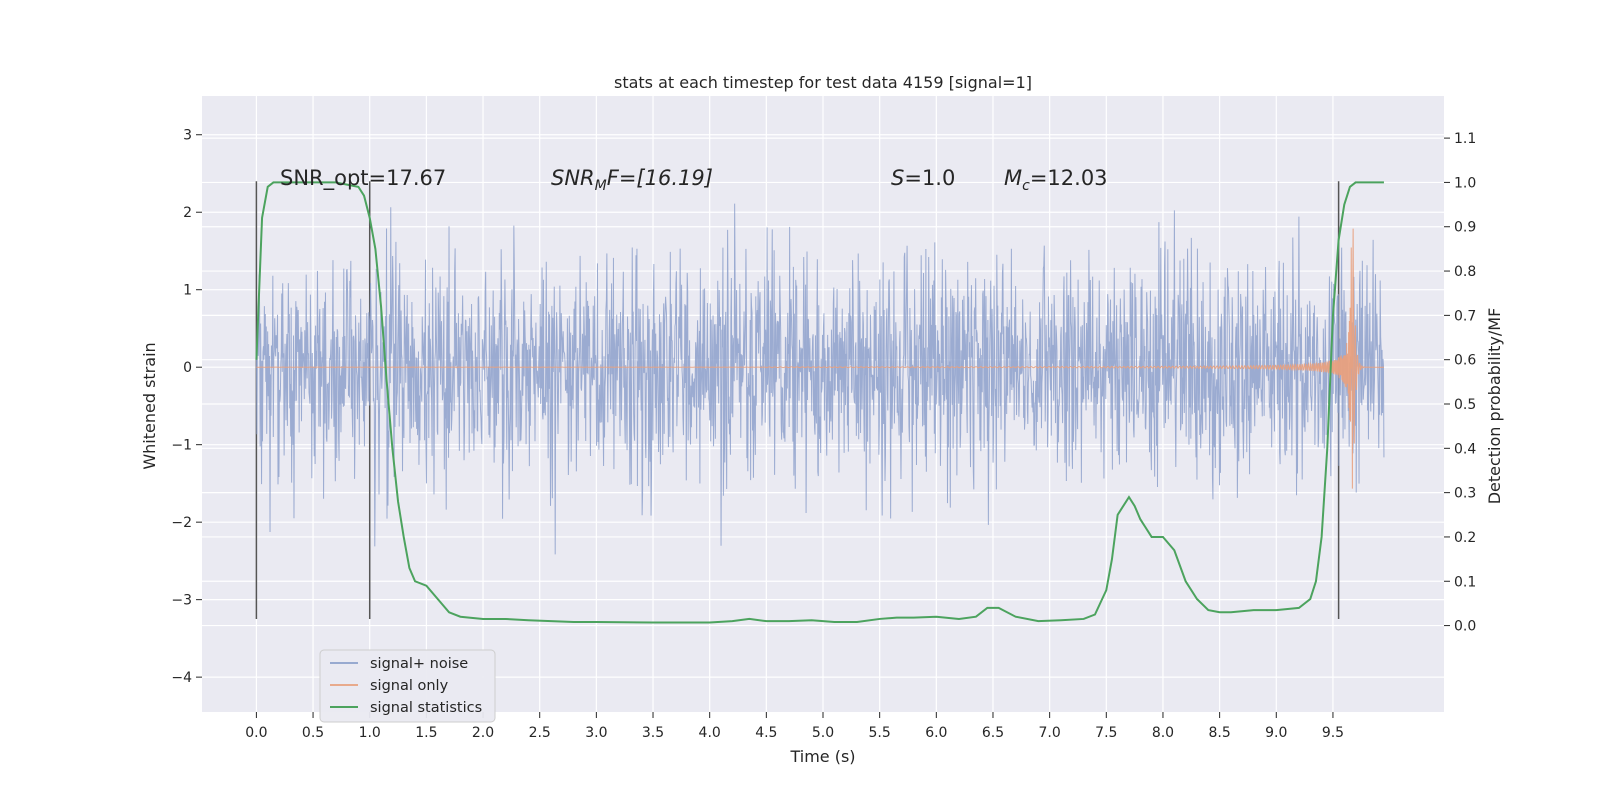  What do you see at coordinates (1465, 228) in the screenshot?
I see `y2-tick-label-9: 0.9` at bounding box center [1465, 228].